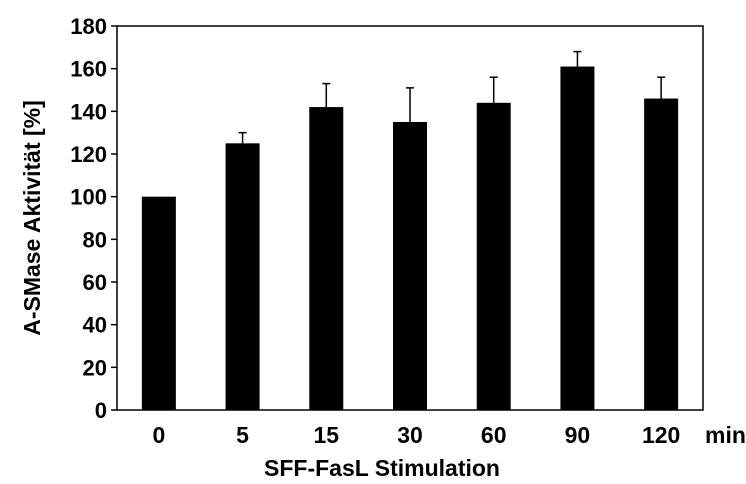 This screenshot has height=484, width=746. Describe the element at coordinates (93, 218) in the screenshot. I see `y-axis: 0 20 40 60 80 100 120 140 160 180` at that location.